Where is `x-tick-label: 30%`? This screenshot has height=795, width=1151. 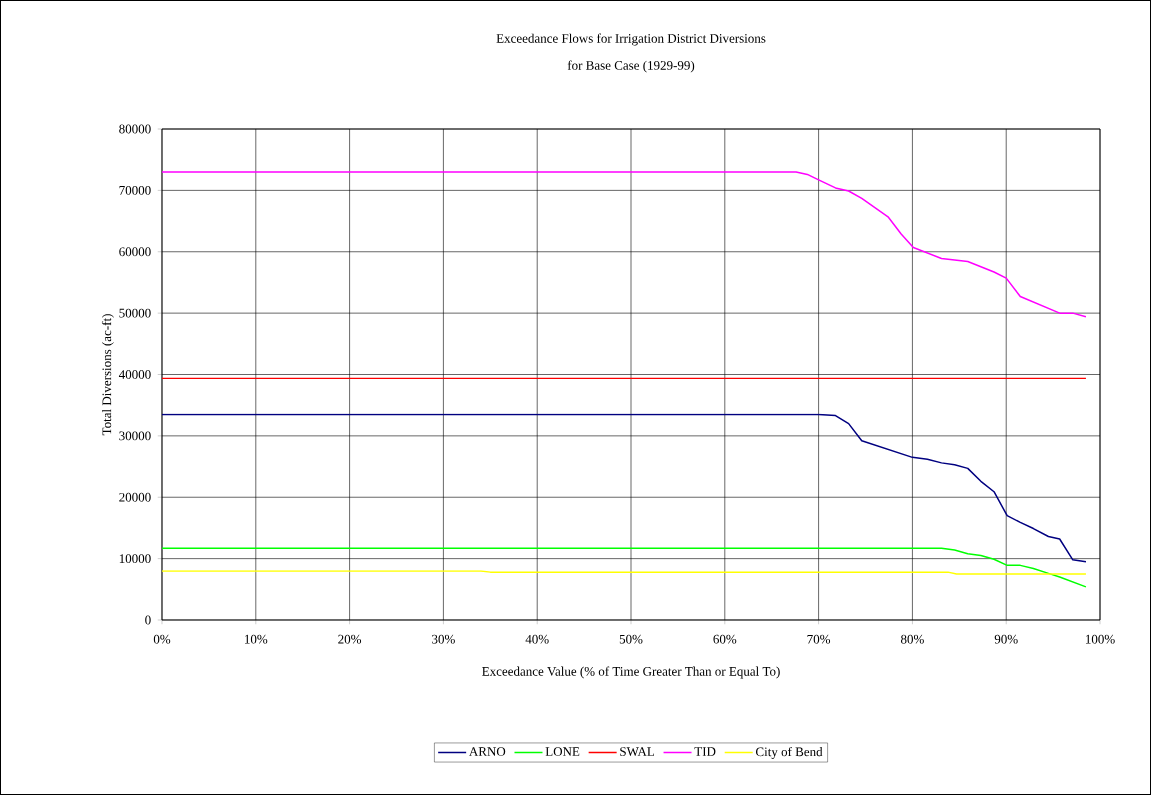 x-tick-label: 30% is located at coordinates (443, 639).